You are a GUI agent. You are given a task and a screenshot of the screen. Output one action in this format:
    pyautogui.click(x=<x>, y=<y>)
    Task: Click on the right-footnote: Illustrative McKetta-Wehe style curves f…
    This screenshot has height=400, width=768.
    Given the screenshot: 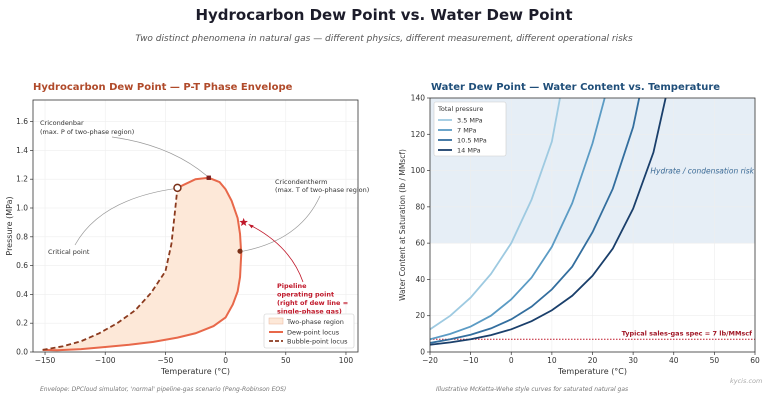 What is the action you would take?
    pyautogui.click(x=532, y=389)
    